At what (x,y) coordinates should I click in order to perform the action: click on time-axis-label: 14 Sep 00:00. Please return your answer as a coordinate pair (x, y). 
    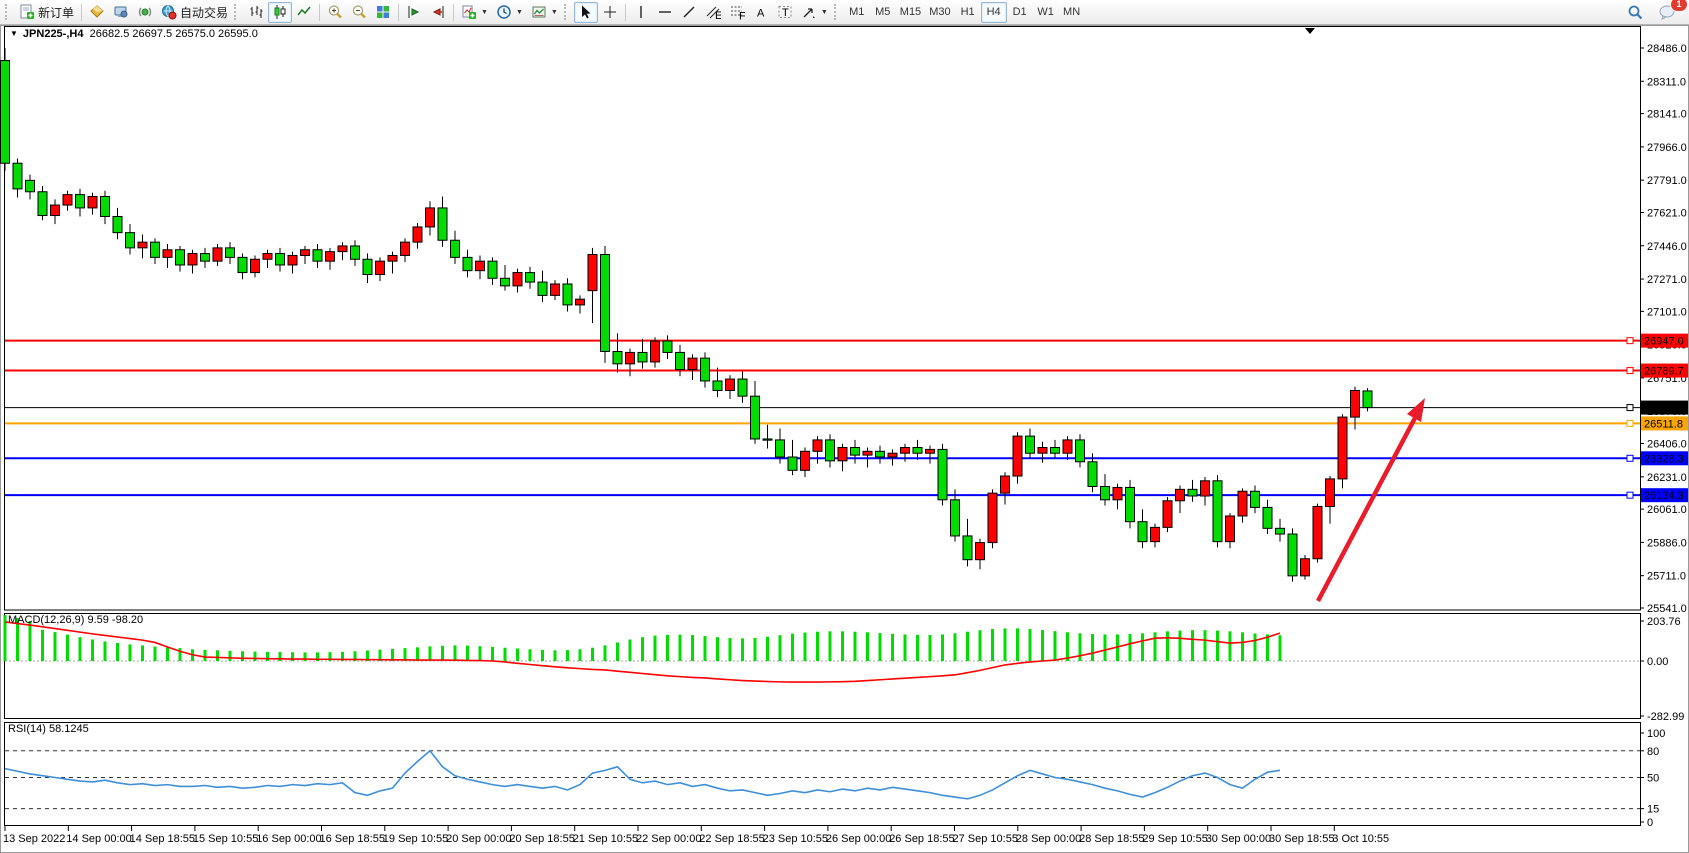
    Looking at the image, I should click on (98, 839).